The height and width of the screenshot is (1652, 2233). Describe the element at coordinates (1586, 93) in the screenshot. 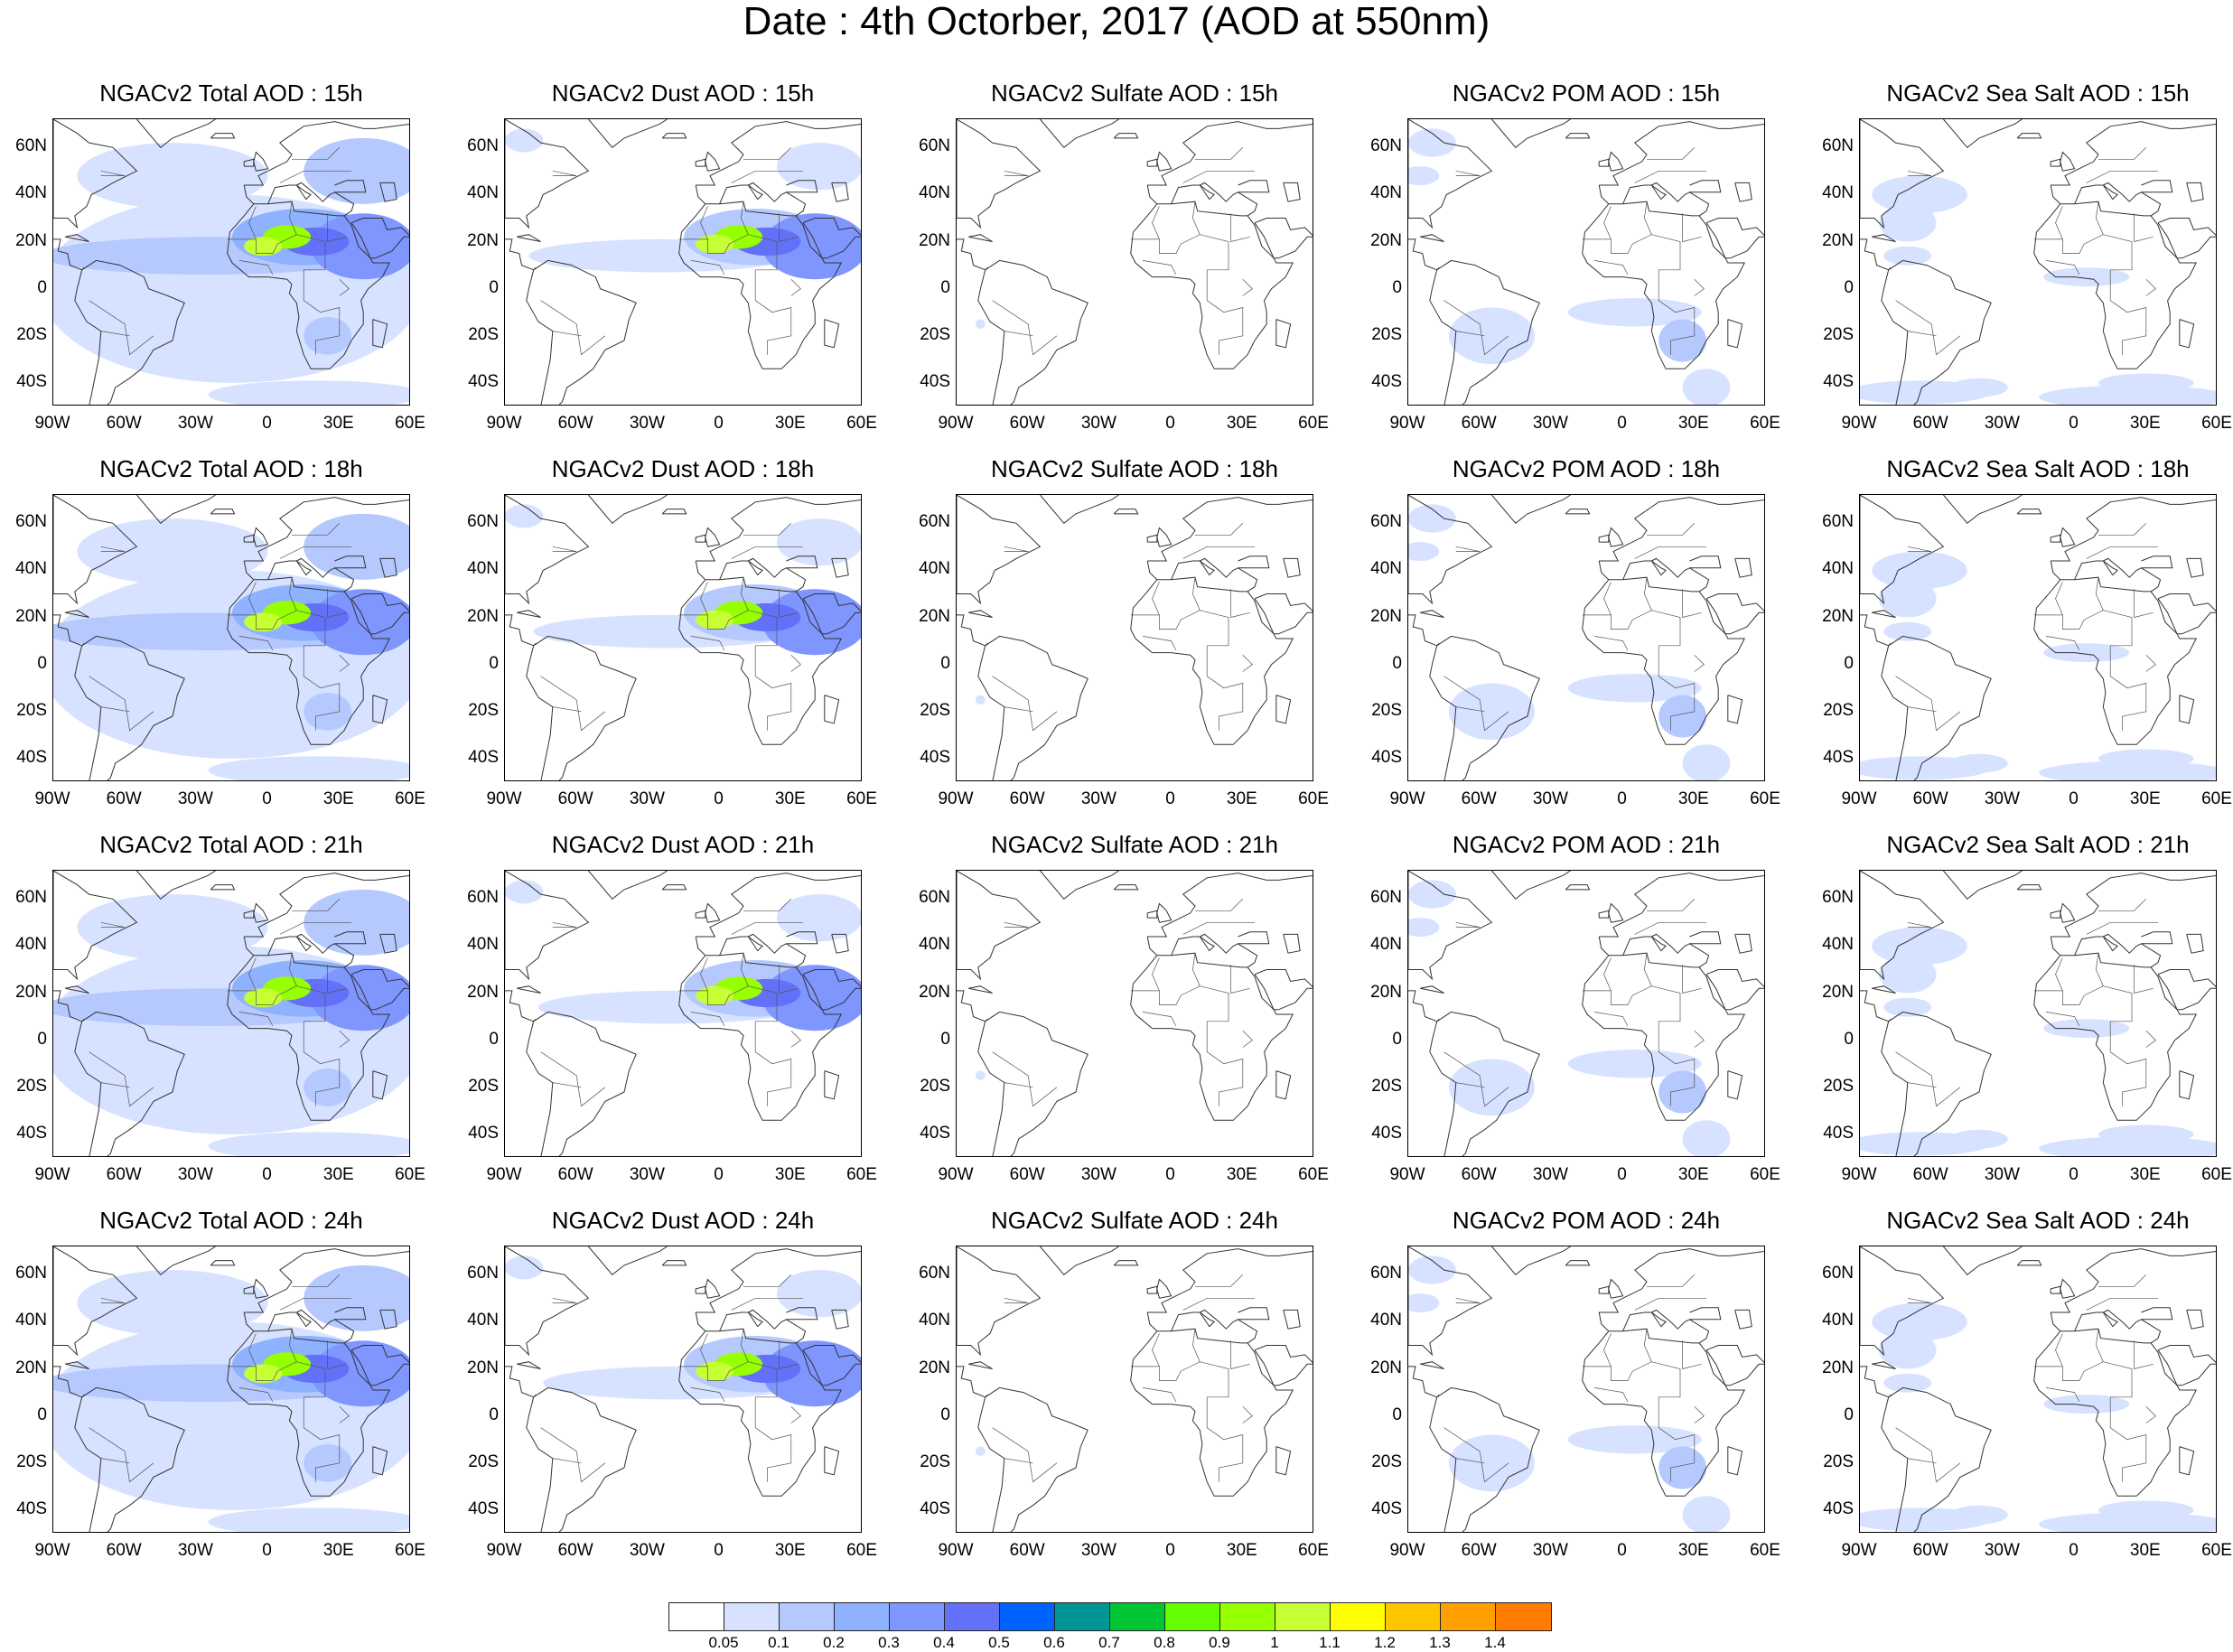

I see `panel-title: NGACv2 POM AOD : 15h` at that location.